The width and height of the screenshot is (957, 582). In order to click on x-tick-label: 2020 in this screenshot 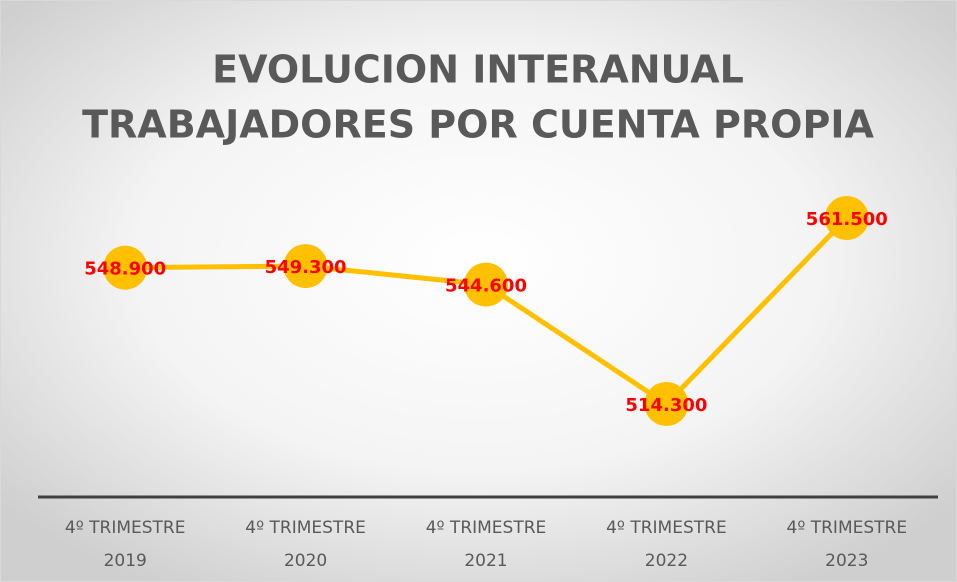, I will do `click(305, 561)`.